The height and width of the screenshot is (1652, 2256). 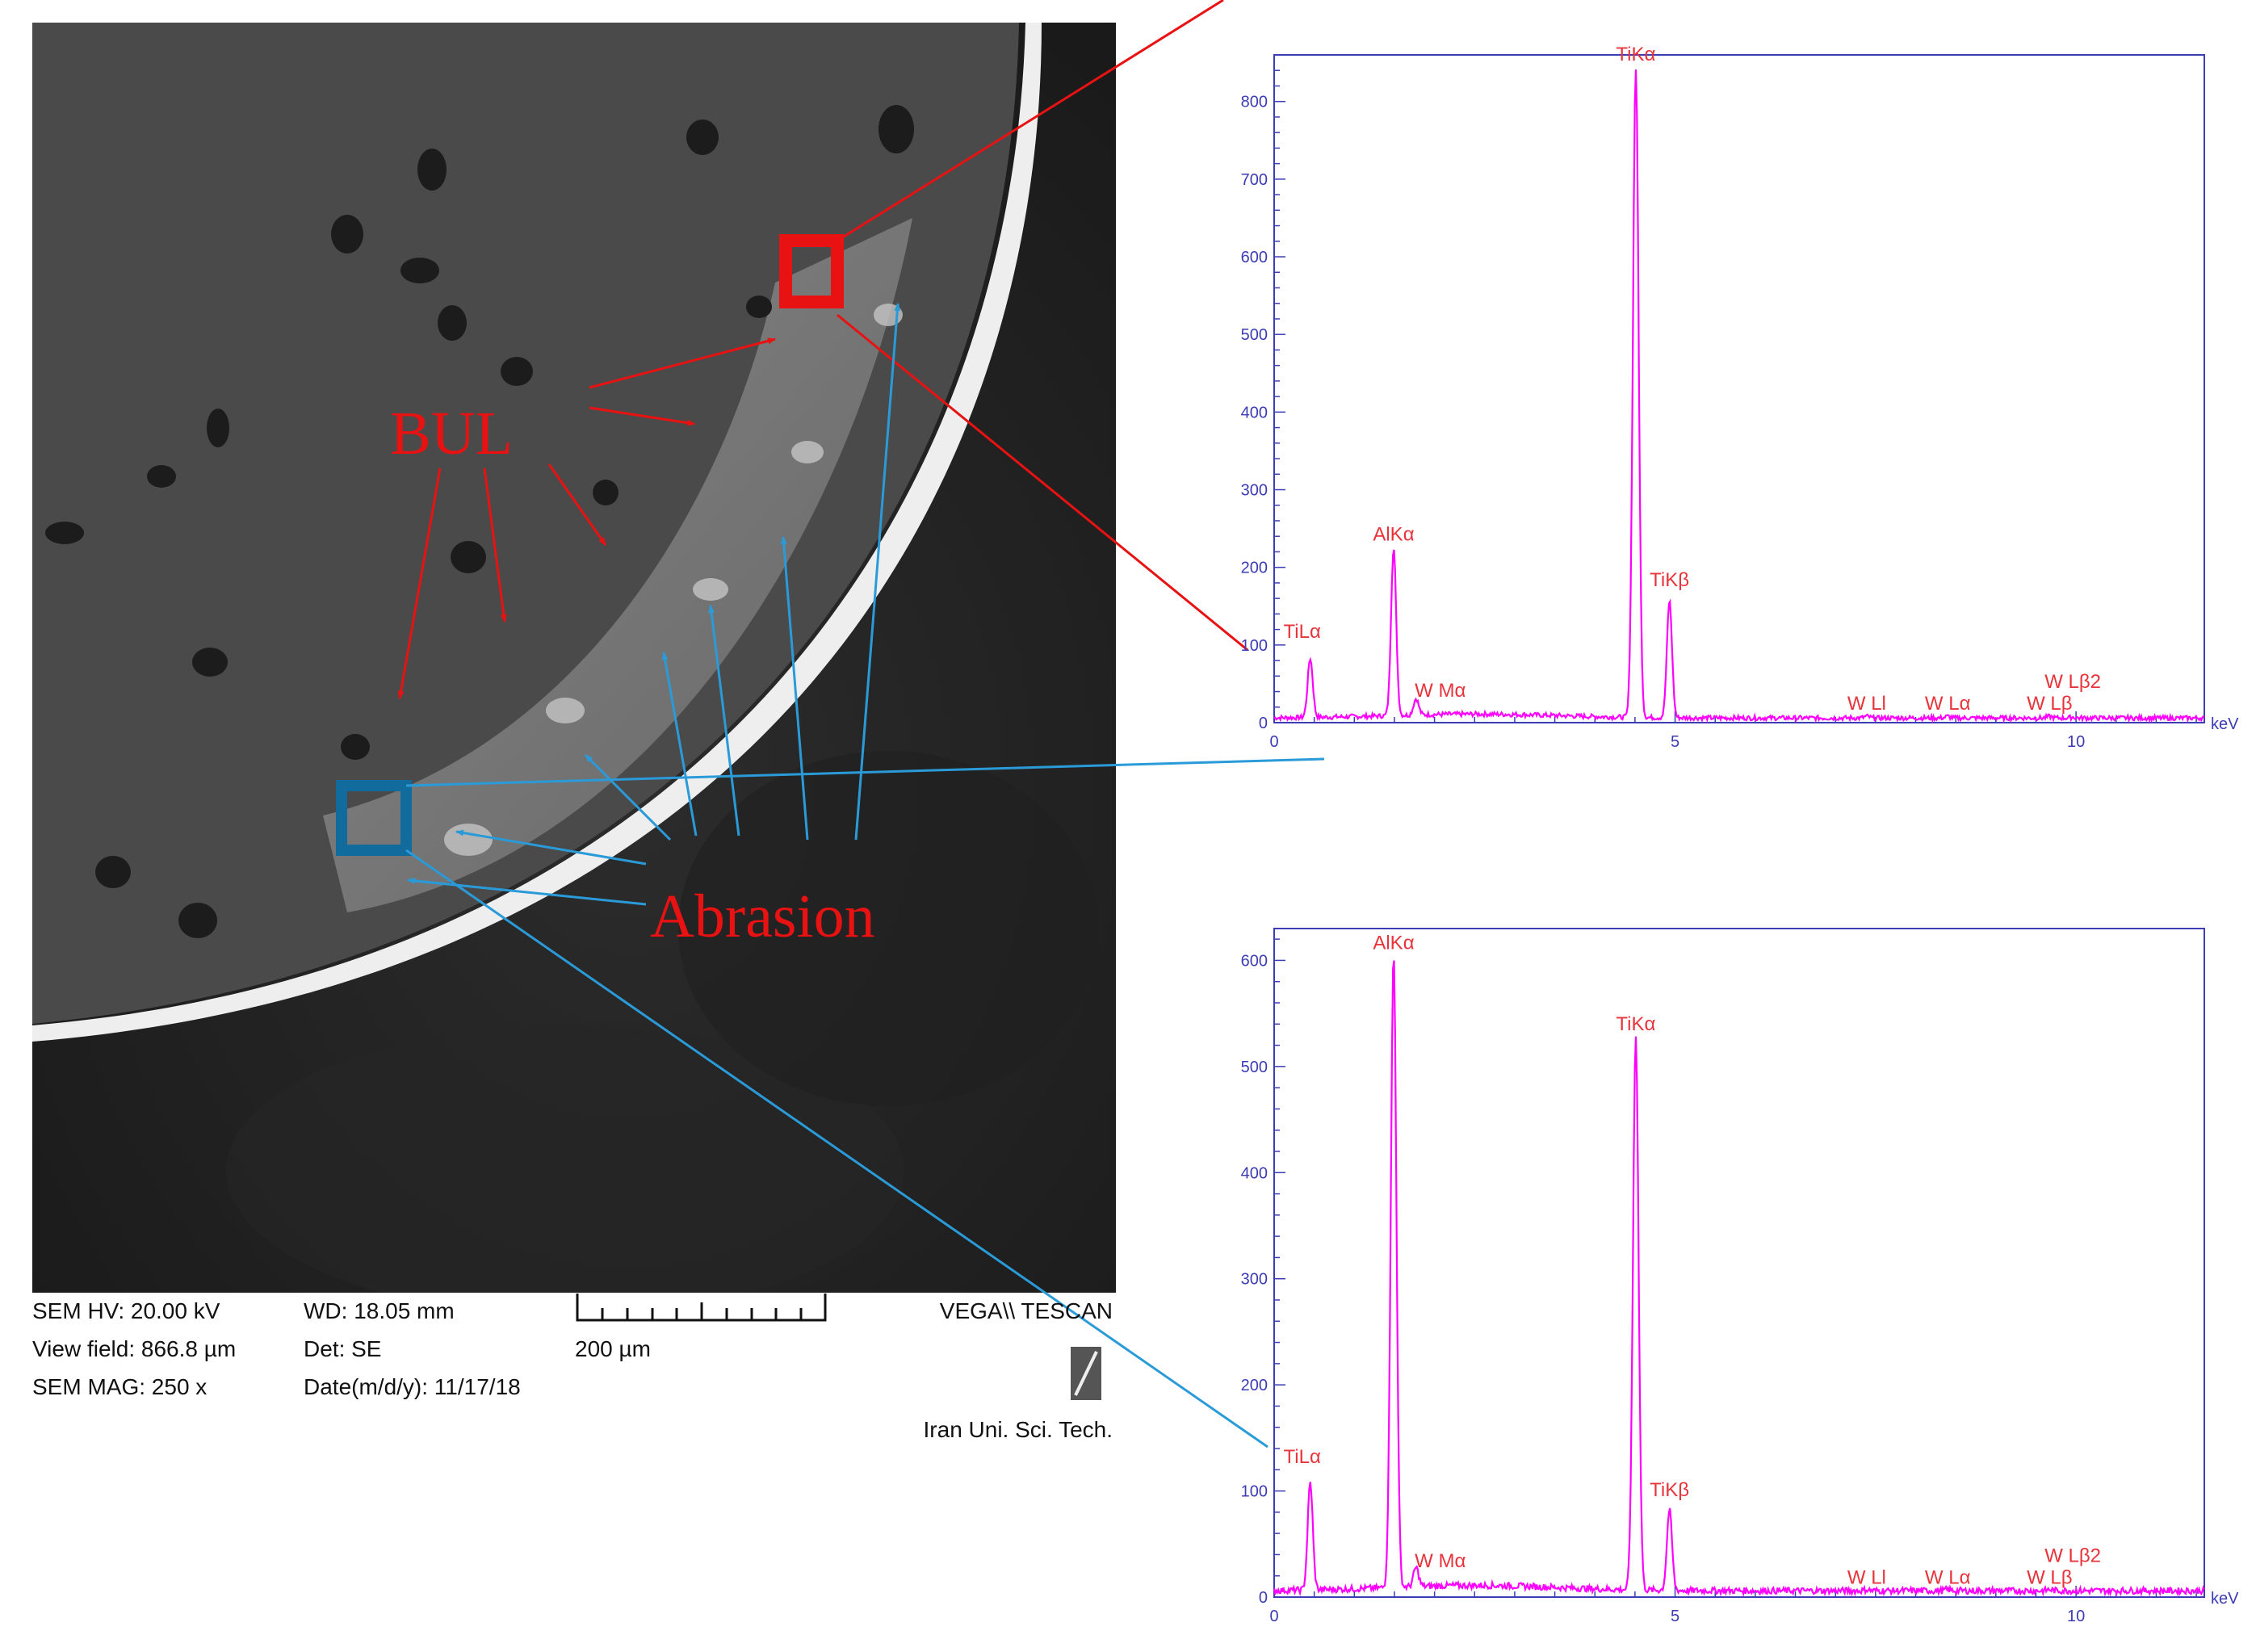 I want to click on sem-view-field: View field: 866.8 µm, so click(x=134, y=1348).